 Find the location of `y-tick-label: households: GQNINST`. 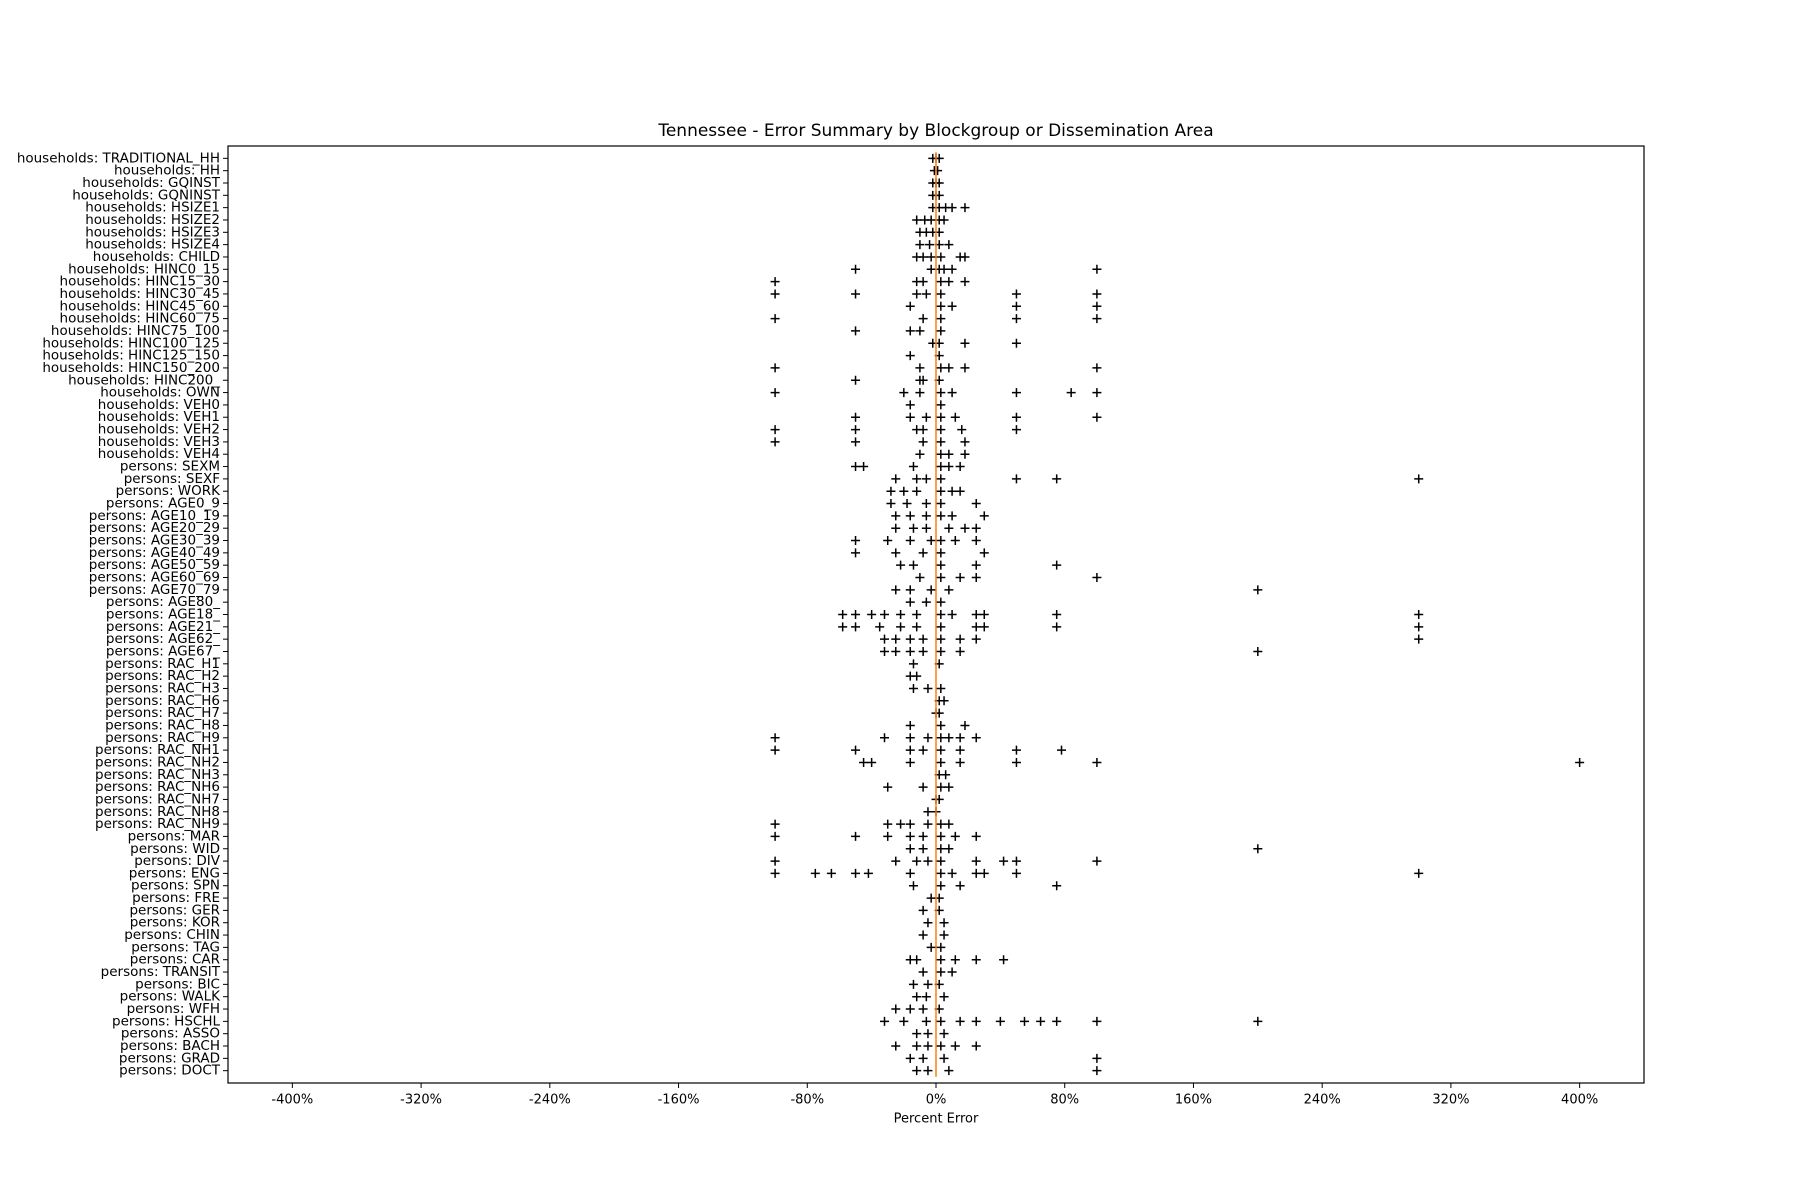

y-tick-label: households: GQNINST is located at coordinates (146, 195).